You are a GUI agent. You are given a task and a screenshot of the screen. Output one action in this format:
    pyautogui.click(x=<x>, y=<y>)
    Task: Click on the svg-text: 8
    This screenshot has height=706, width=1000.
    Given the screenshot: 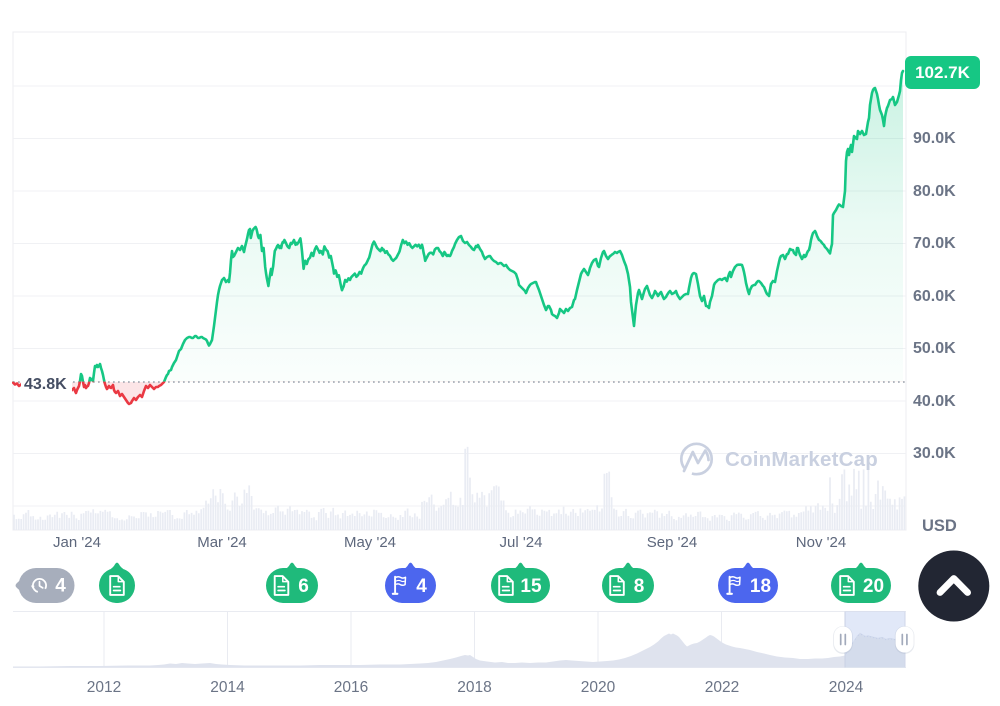 What is the action you would take?
    pyautogui.click(x=639, y=586)
    